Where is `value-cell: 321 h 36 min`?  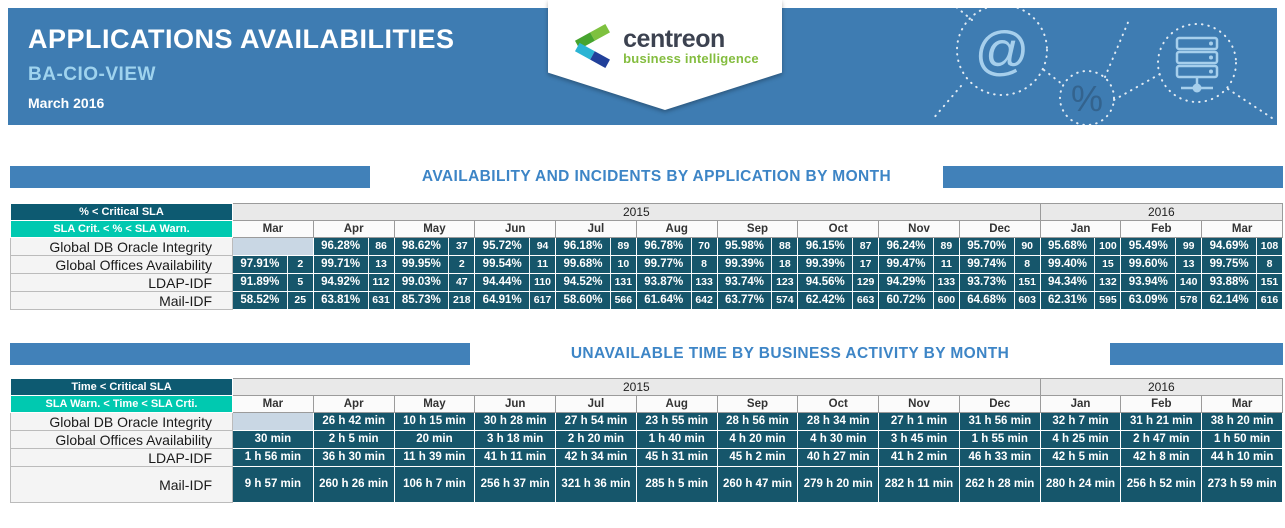 value-cell: 321 h 36 min is located at coordinates (596, 484).